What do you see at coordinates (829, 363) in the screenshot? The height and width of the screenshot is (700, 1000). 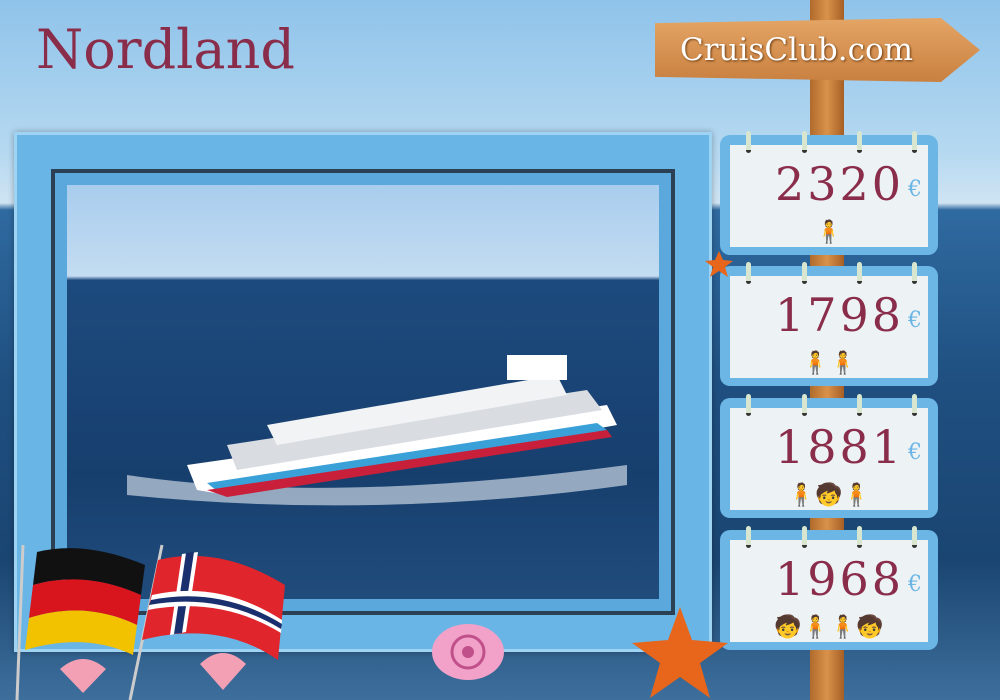 I see `couple-icon: 🧍🧍` at bounding box center [829, 363].